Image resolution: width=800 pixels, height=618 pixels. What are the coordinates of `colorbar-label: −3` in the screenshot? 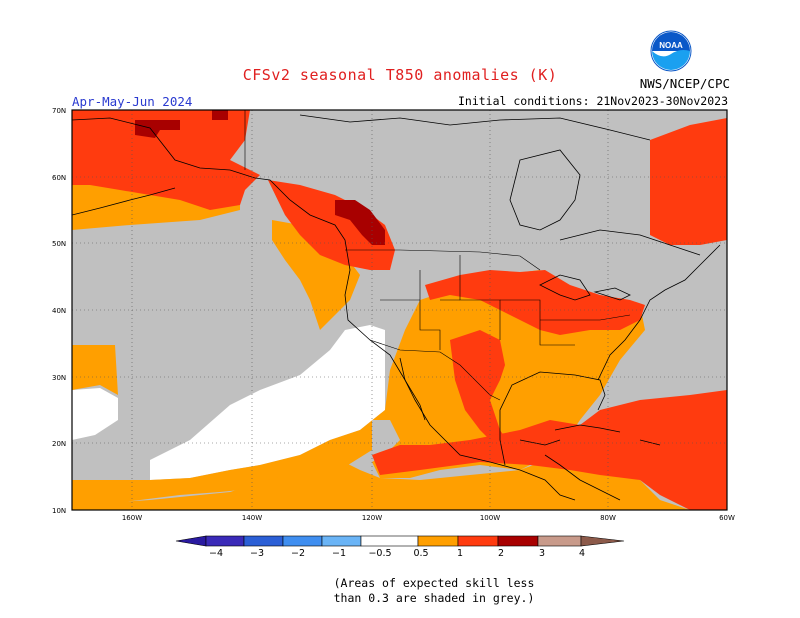 It's located at (257, 553).